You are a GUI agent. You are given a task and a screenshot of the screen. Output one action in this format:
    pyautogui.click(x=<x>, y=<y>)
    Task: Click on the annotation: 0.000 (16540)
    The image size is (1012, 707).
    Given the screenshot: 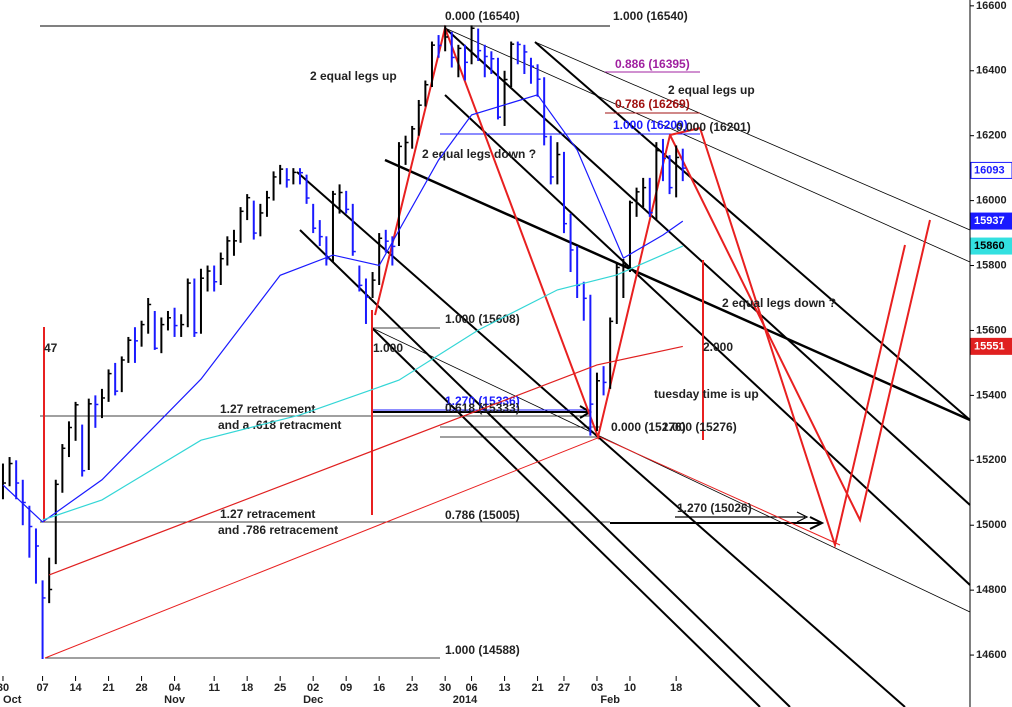 What is the action you would take?
    pyautogui.click(x=482, y=16)
    